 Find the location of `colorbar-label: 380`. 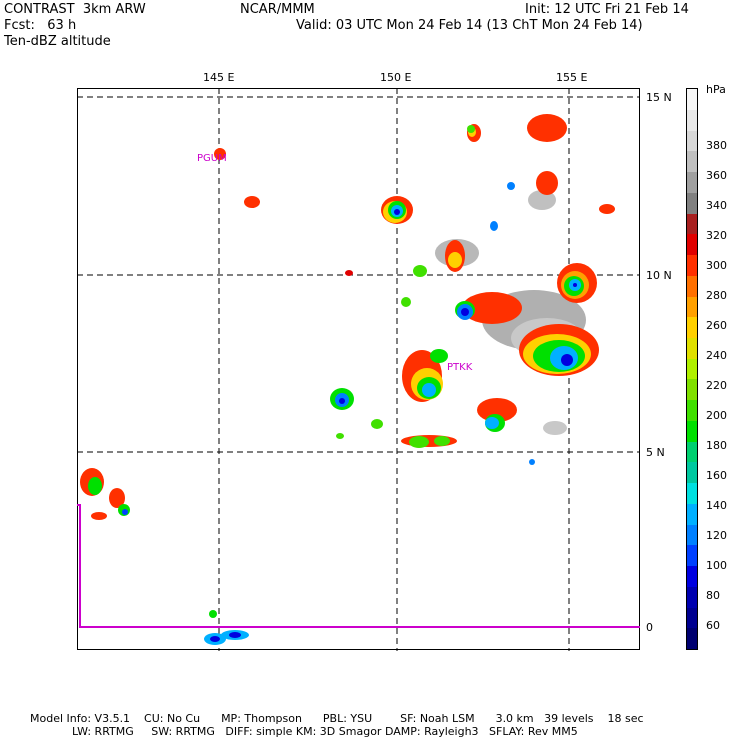

colorbar-label: 380 is located at coordinates (716, 145).